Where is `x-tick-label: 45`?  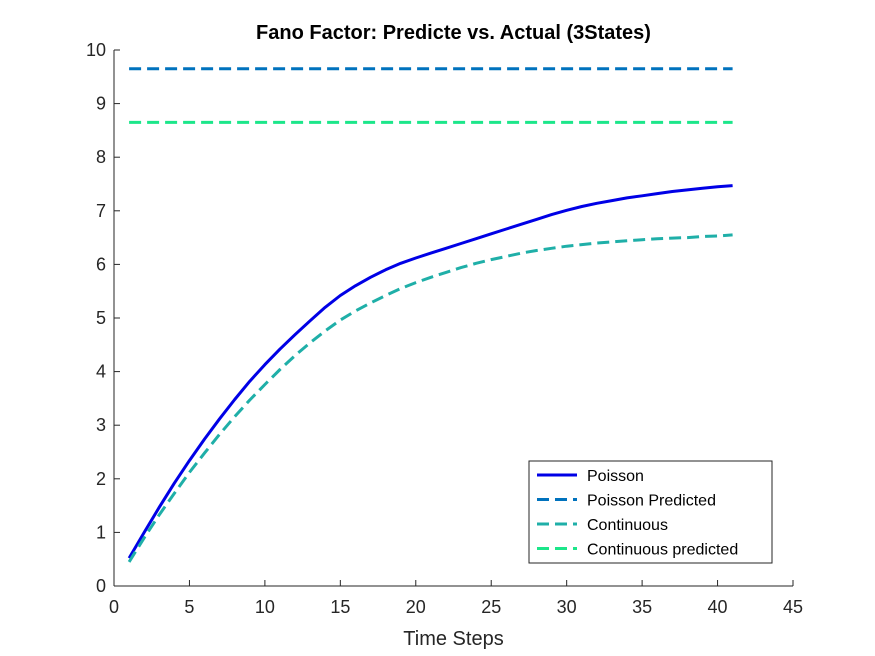
x-tick-label: 45 is located at coordinates (793, 607).